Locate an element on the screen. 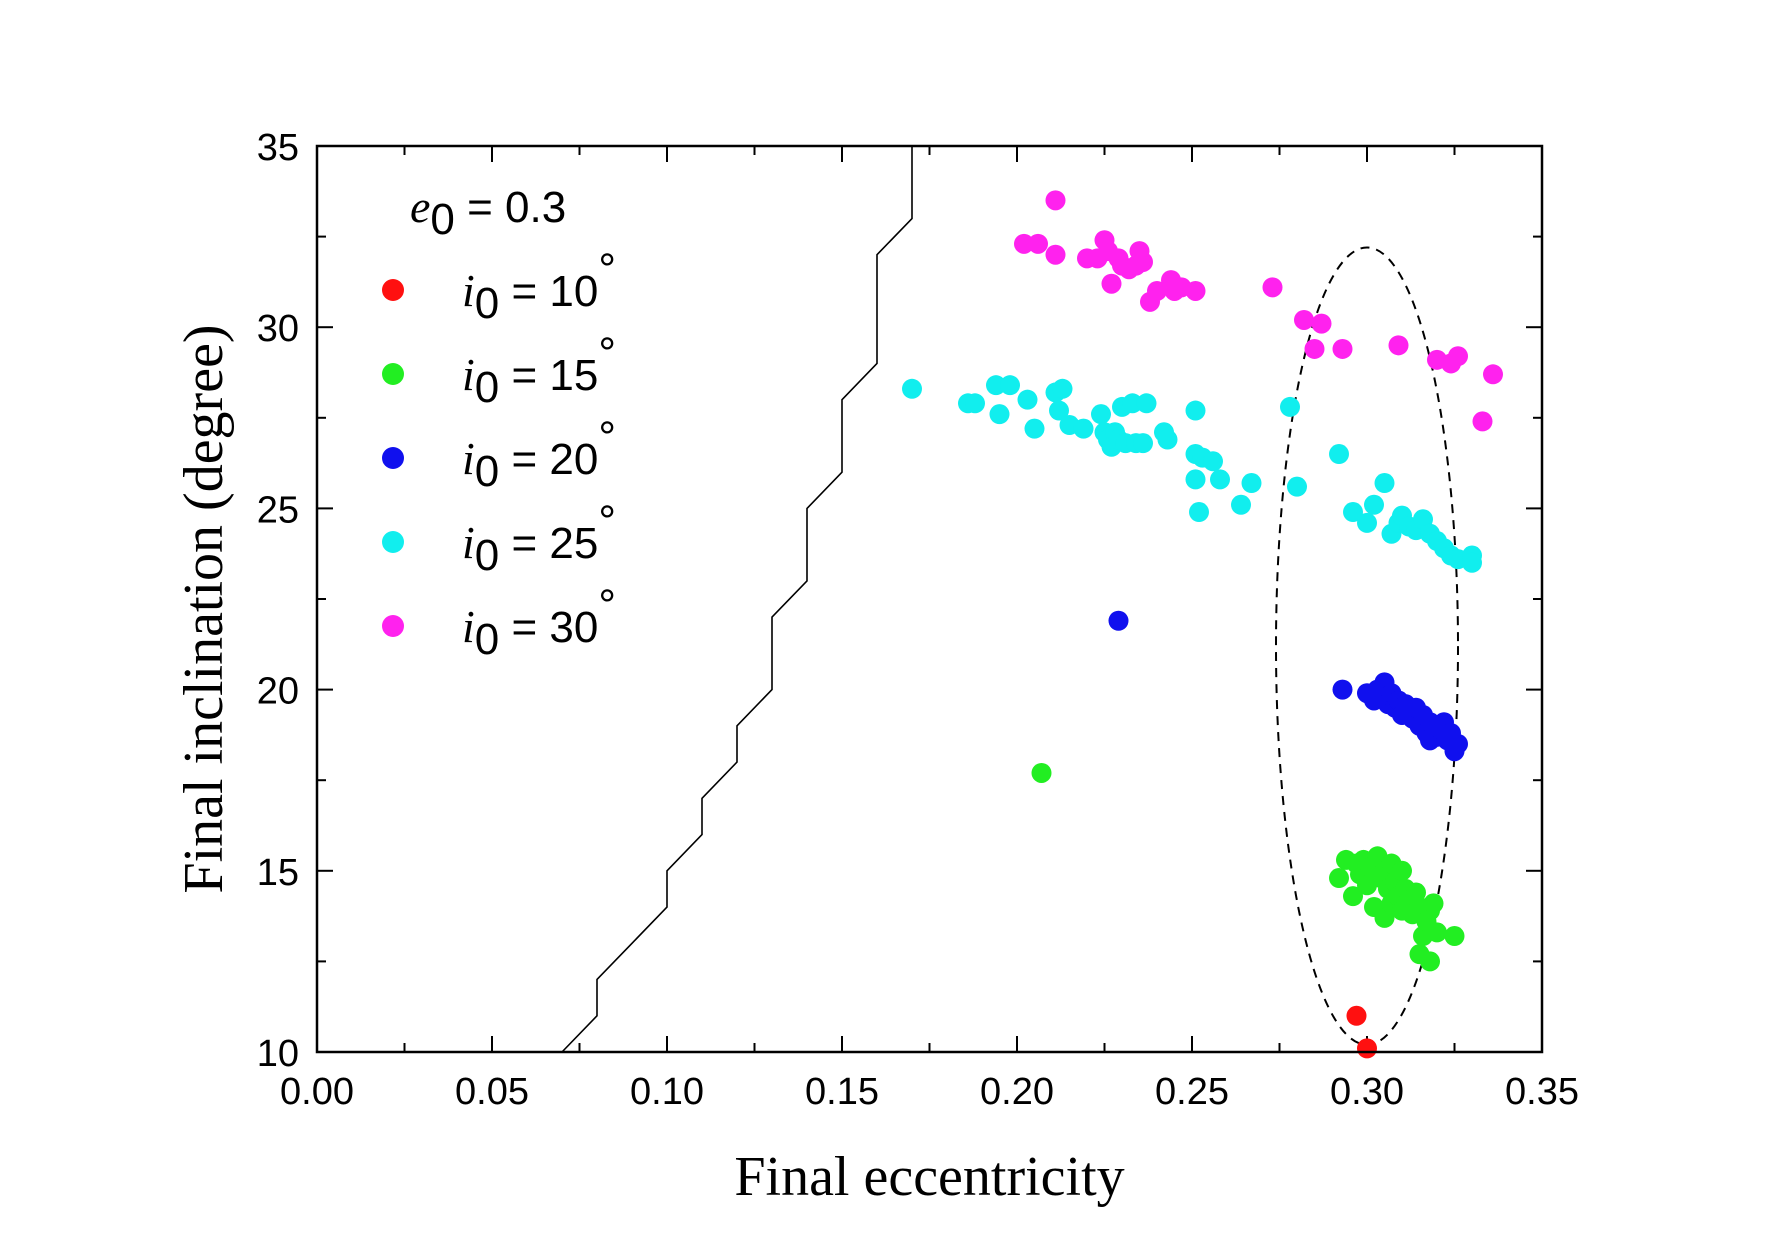  legend-header-subscript: 0 is located at coordinates (442, 219).